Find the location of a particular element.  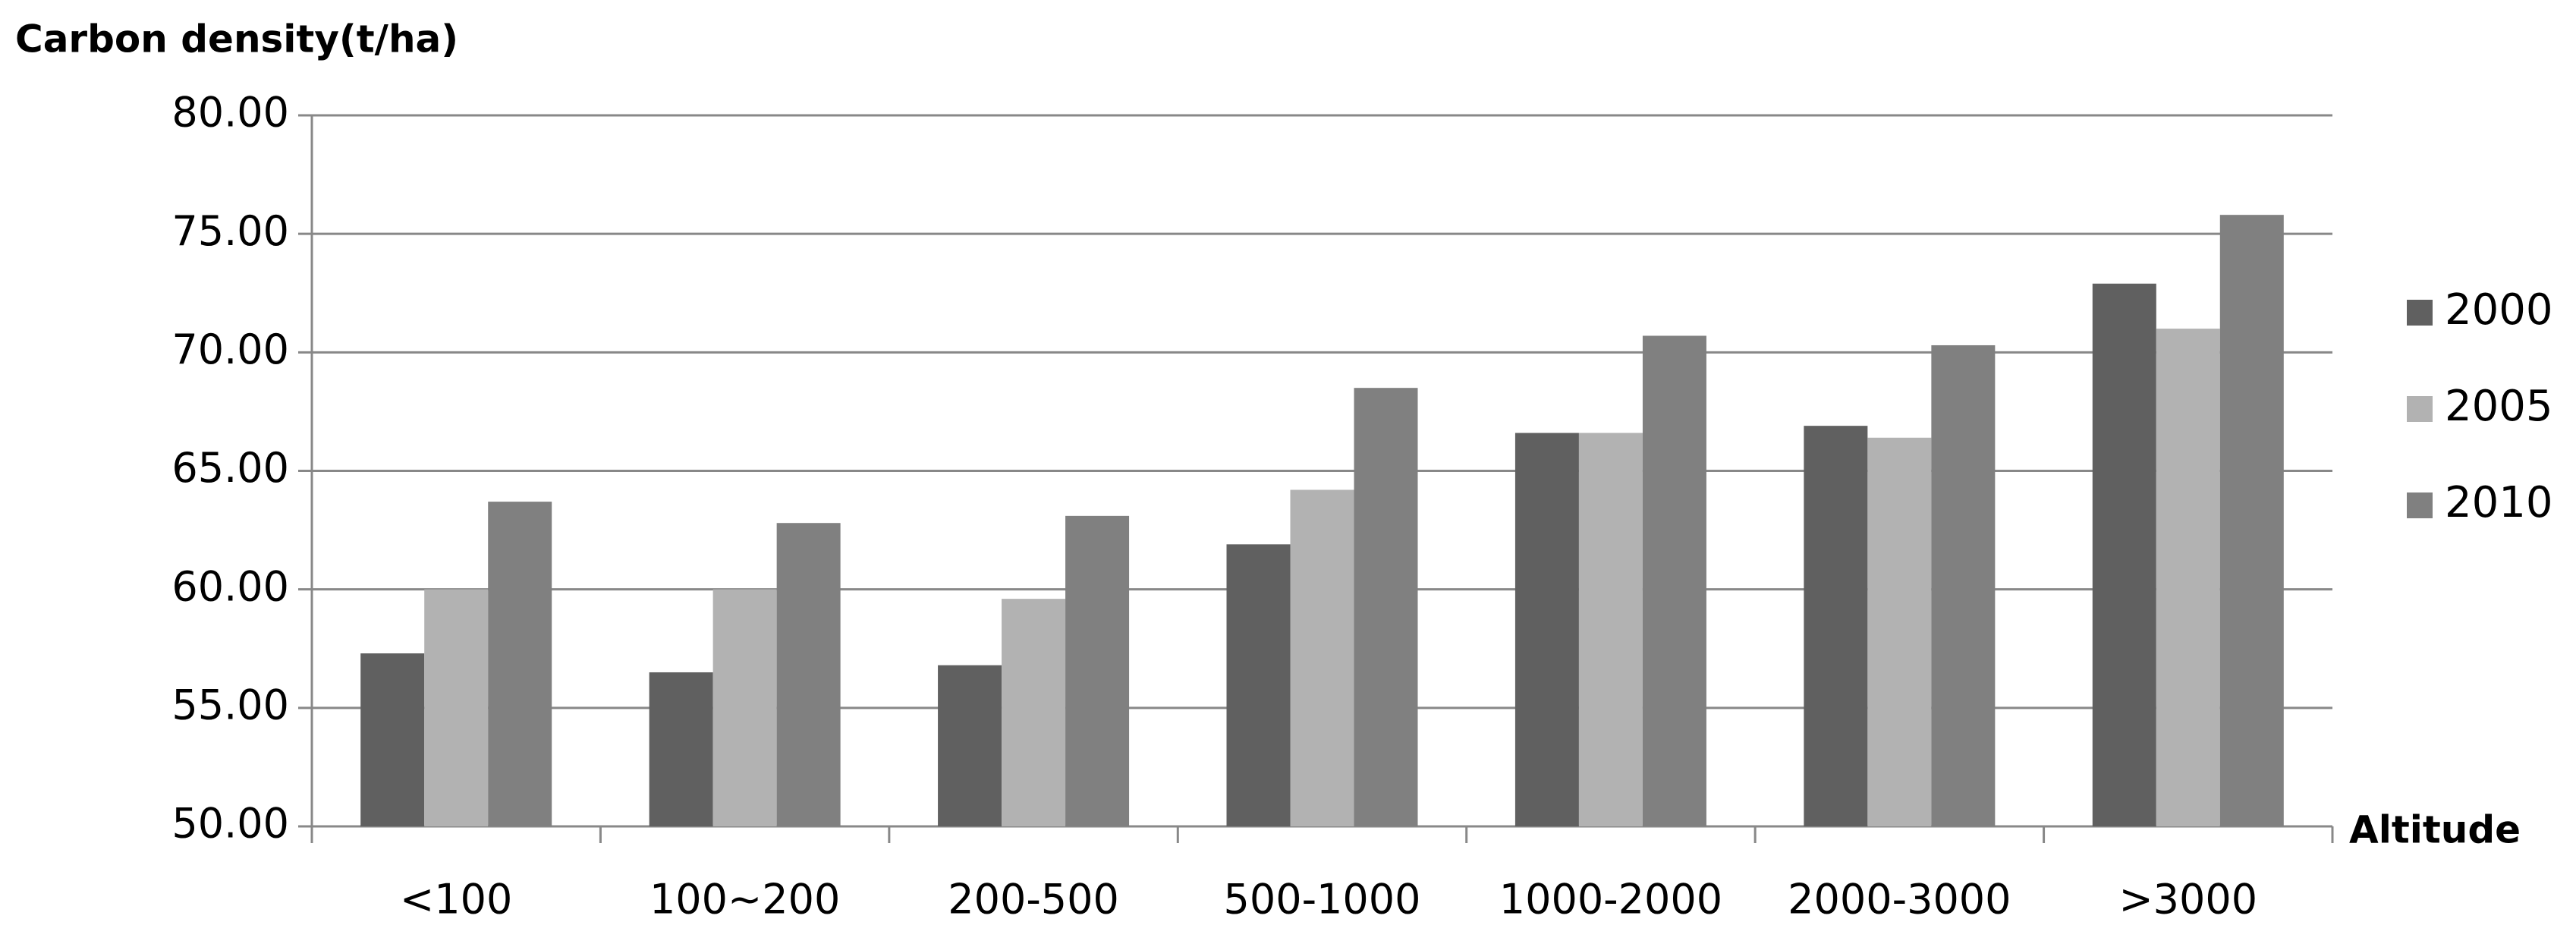

x-tick-label: >3000 is located at coordinates (2187, 900).